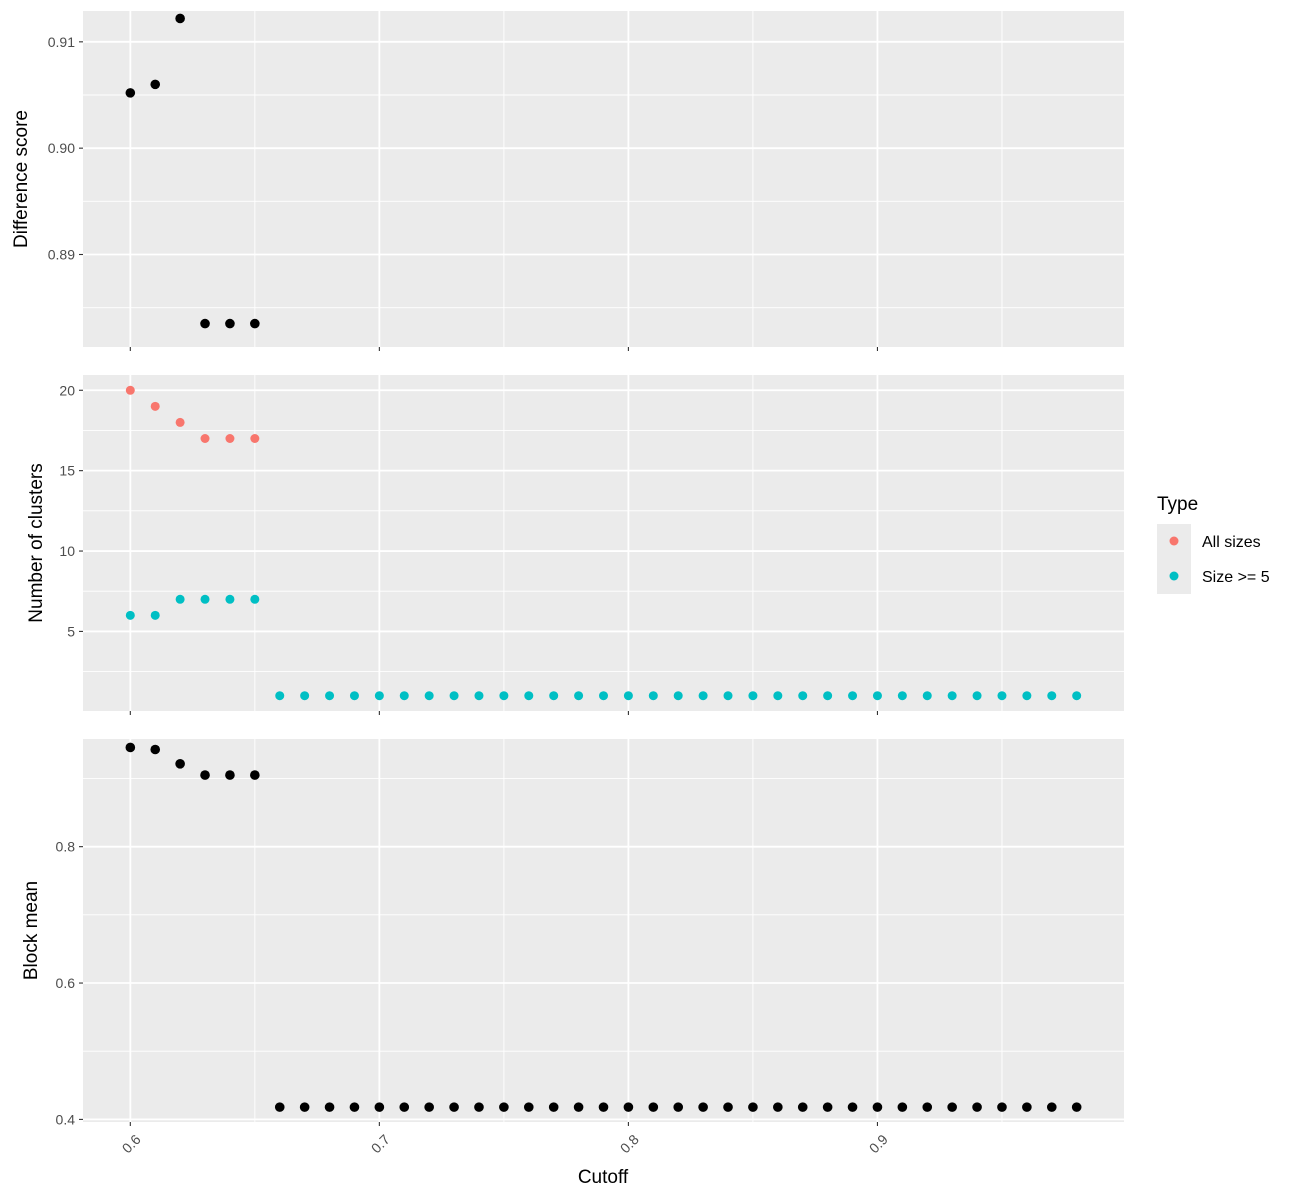 This screenshot has height=1200, width=1300. I want to click on x-tick-label: 0.6, so click(131, 1143).